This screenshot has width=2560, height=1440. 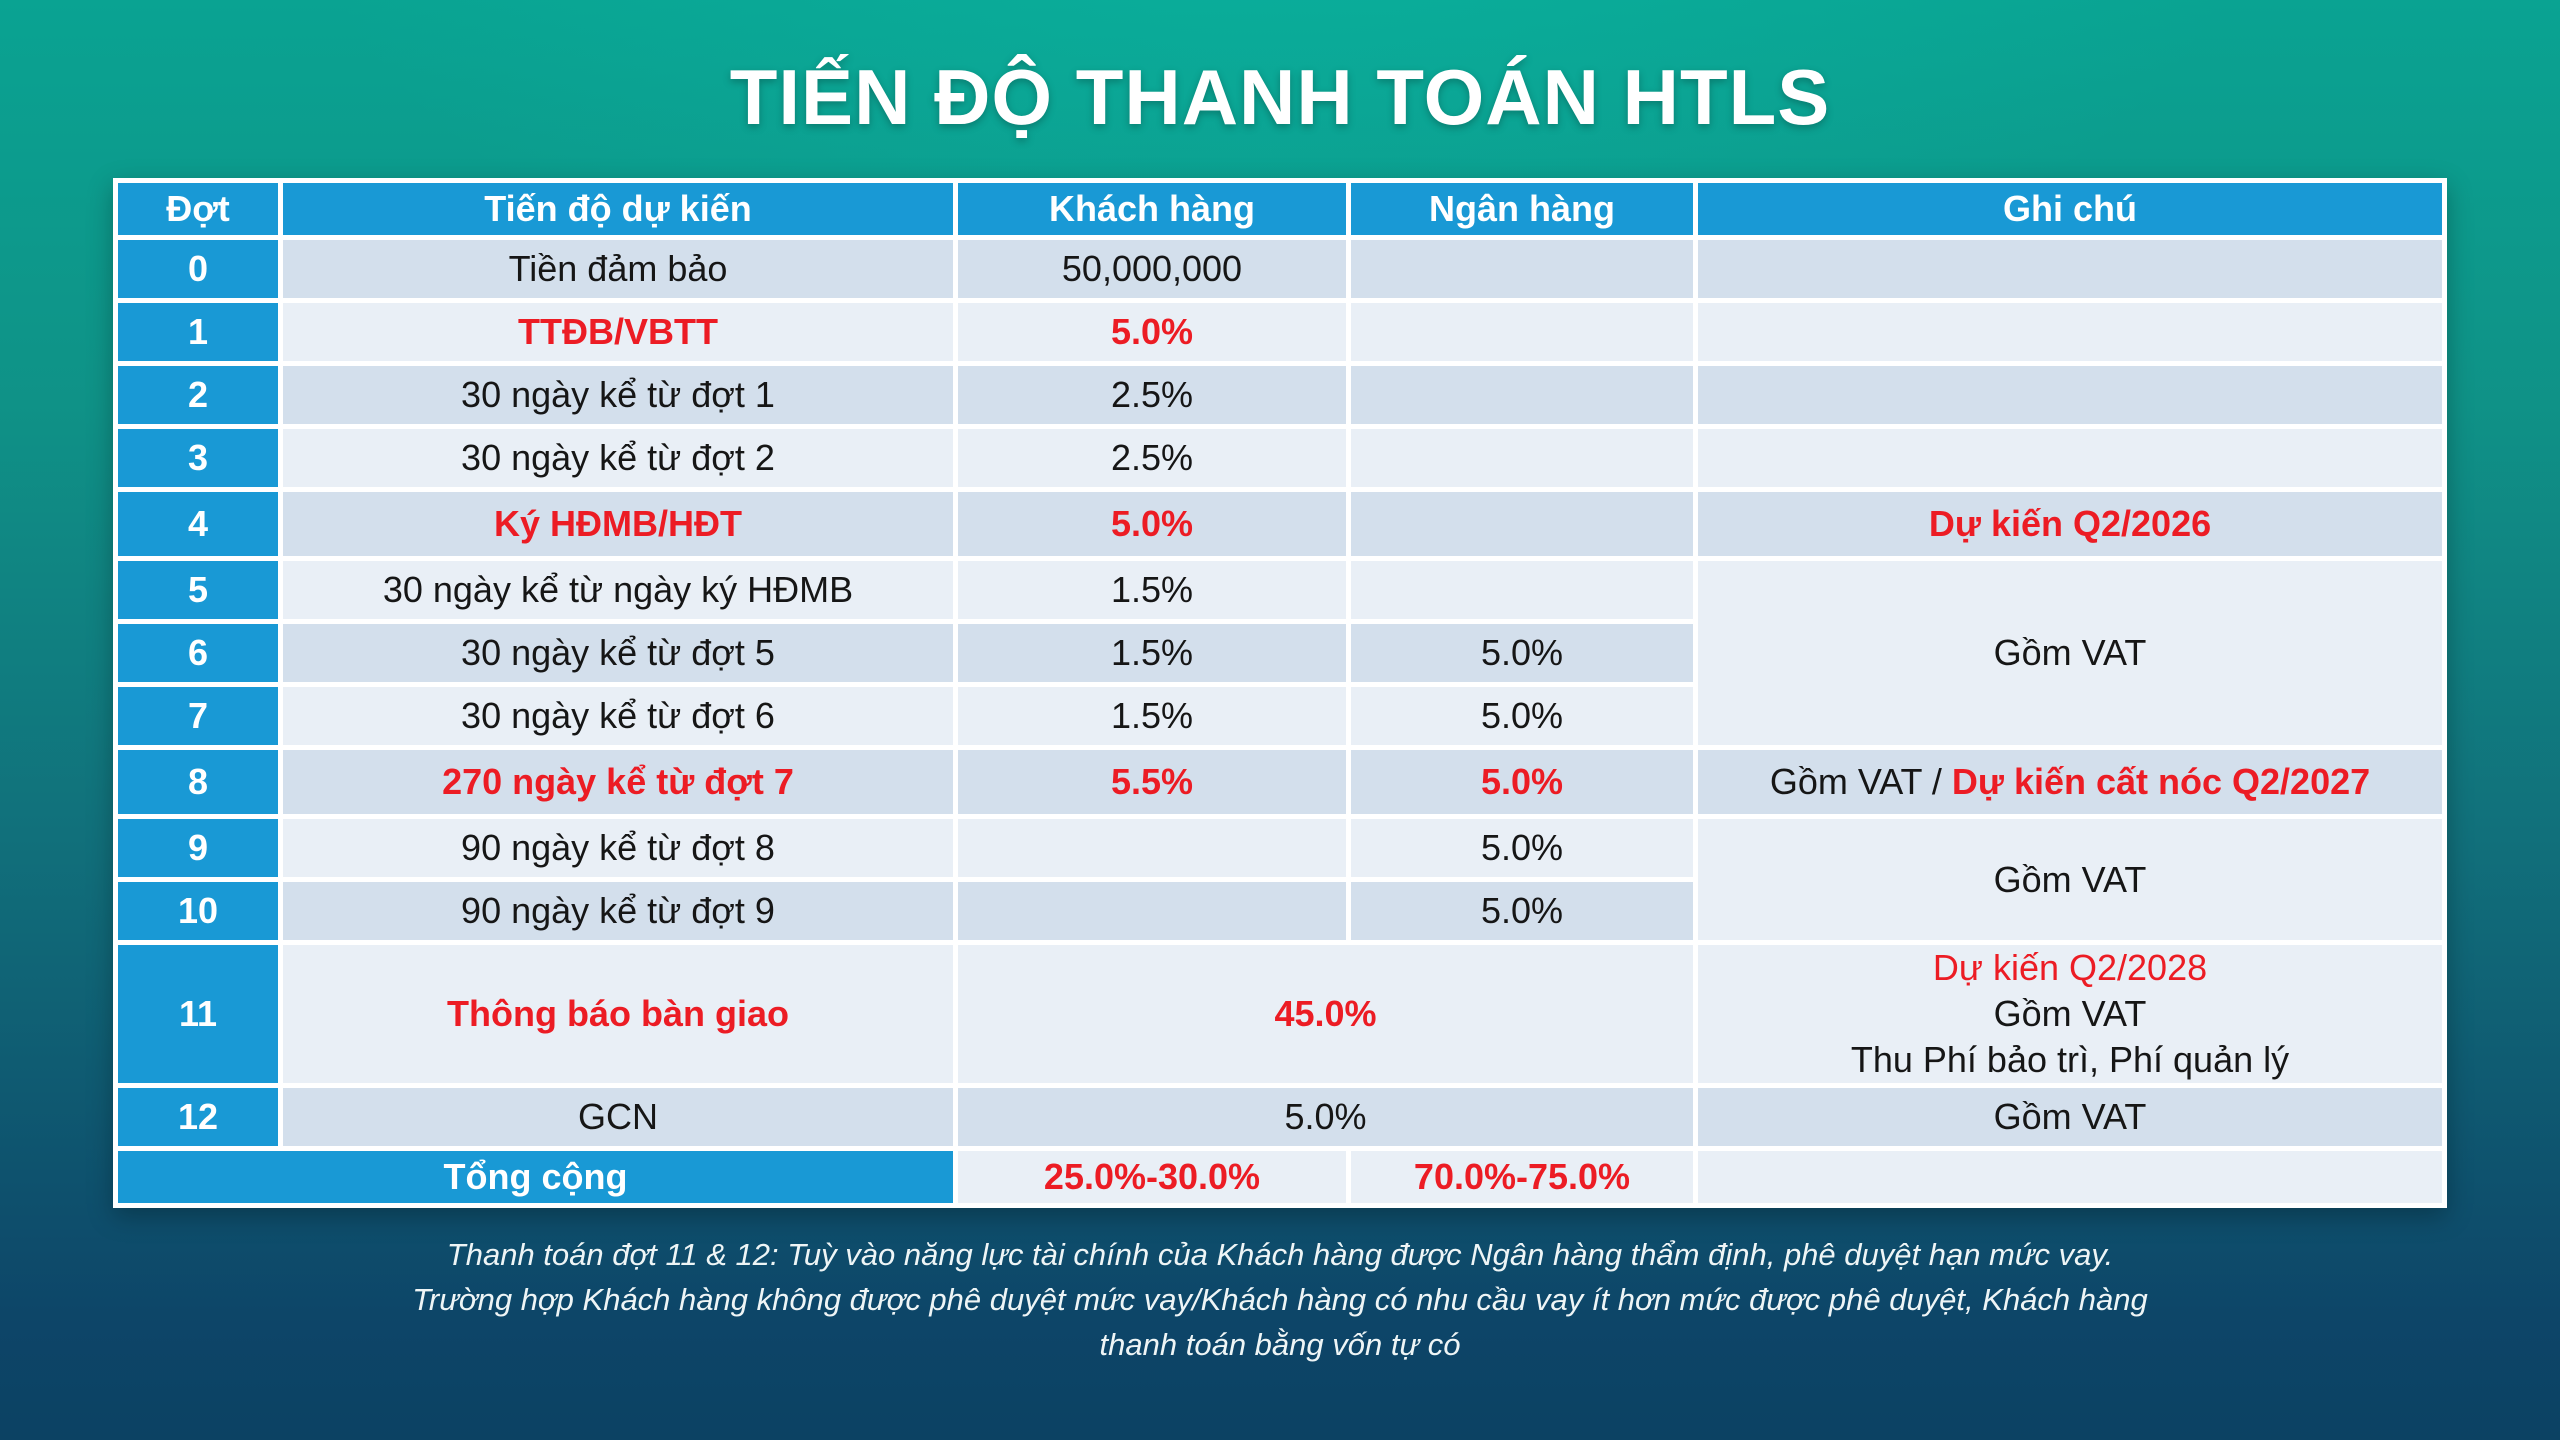 I want to click on col-header-nganhang: Ngân hàng, so click(x=1522, y=209).